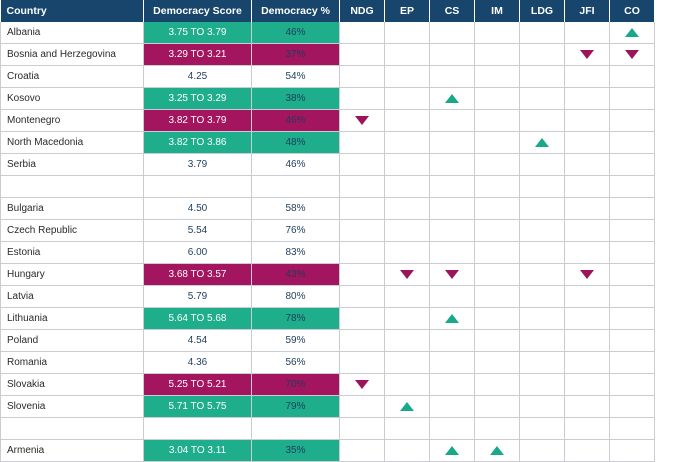 This screenshot has width=700, height=462. I want to click on country-cell: Armenia, so click(72, 450).